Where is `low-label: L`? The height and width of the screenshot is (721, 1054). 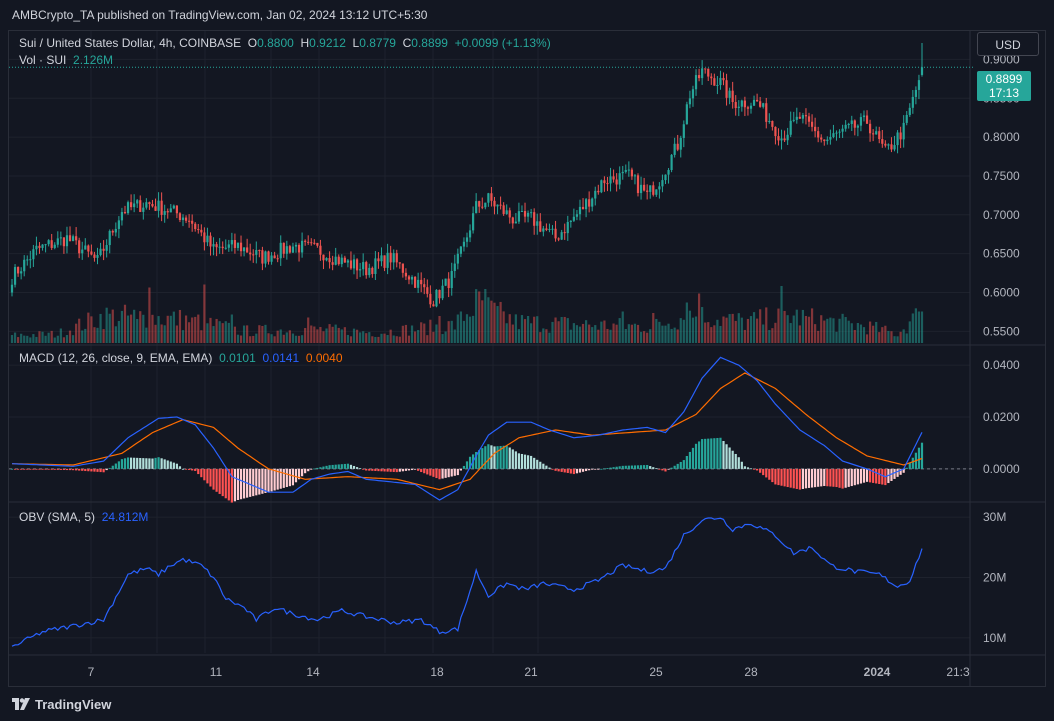 low-label: L is located at coordinates (356, 43).